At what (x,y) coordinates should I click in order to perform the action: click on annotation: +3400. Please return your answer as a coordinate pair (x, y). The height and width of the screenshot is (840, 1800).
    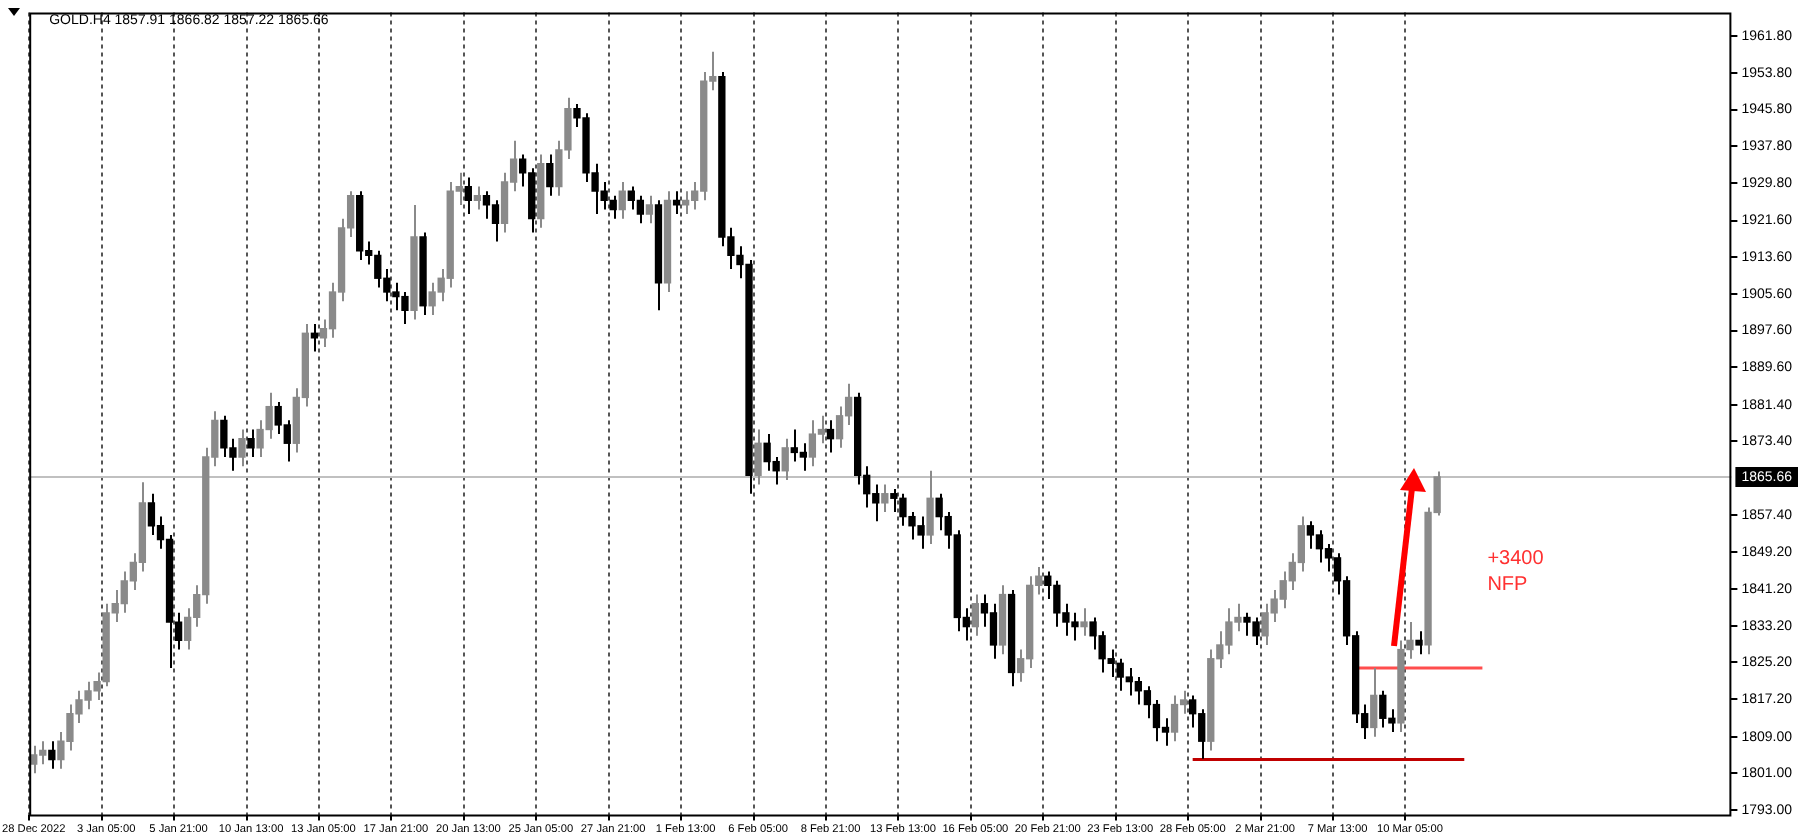
    Looking at the image, I should click on (1516, 558).